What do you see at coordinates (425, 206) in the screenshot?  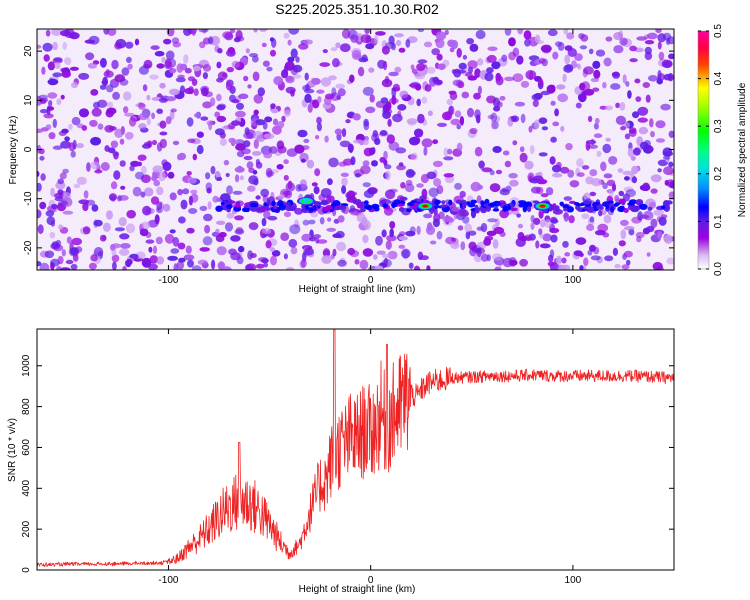 I see `signal-peak` at bounding box center [425, 206].